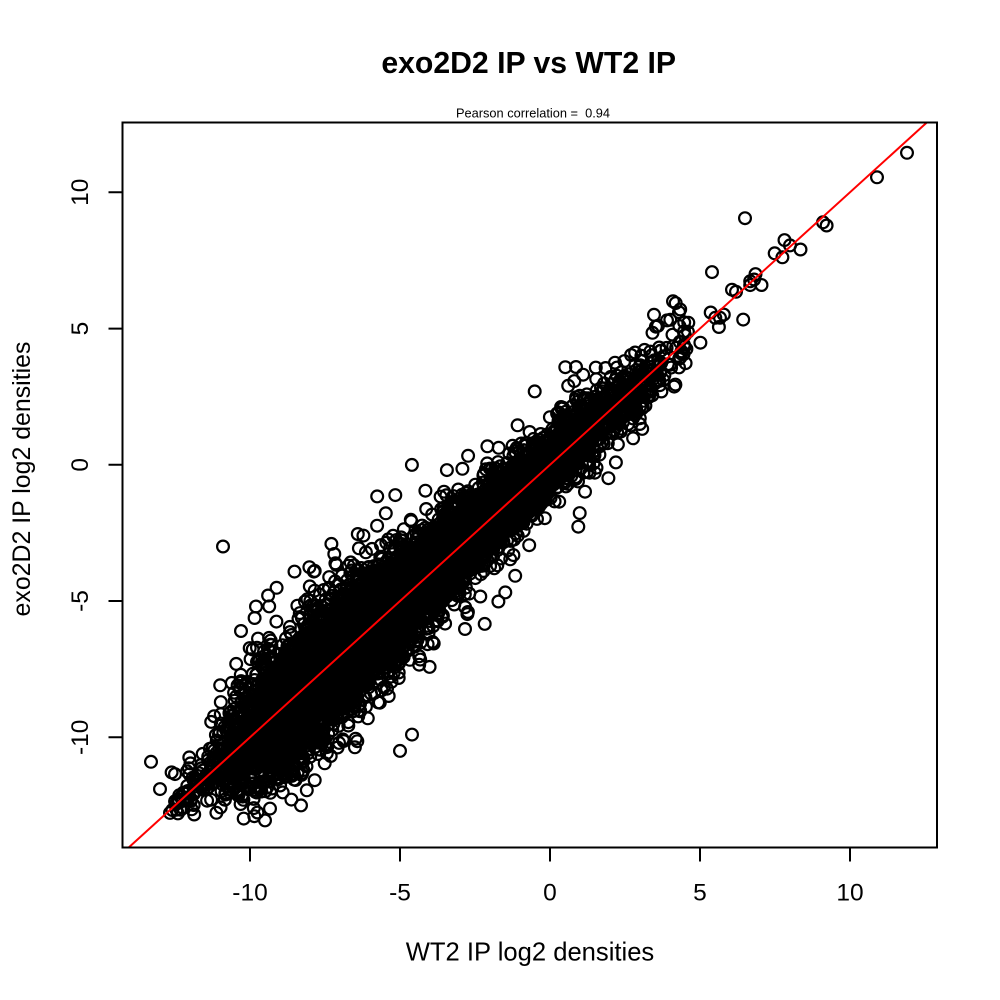 The height and width of the screenshot is (1000, 1000). Describe the element at coordinates (533, 112) in the screenshot. I see `svg-text: Pearson correlation = 0.94` at that location.